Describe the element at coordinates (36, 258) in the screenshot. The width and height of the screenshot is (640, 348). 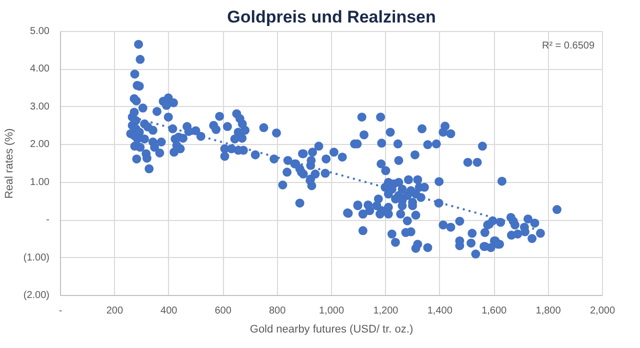
I see `y-tick-label: (1.00)` at that location.